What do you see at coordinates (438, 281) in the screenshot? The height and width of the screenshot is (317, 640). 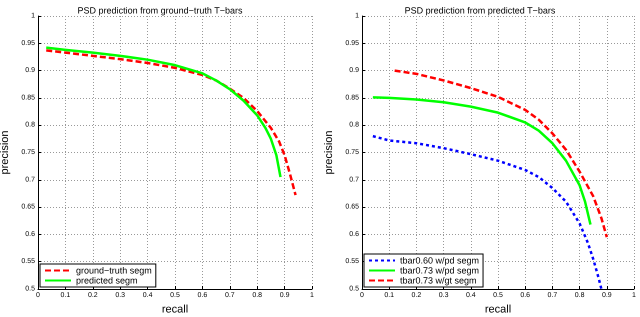 I see `legend-label: tbar0.73 w/gt segm` at bounding box center [438, 281].